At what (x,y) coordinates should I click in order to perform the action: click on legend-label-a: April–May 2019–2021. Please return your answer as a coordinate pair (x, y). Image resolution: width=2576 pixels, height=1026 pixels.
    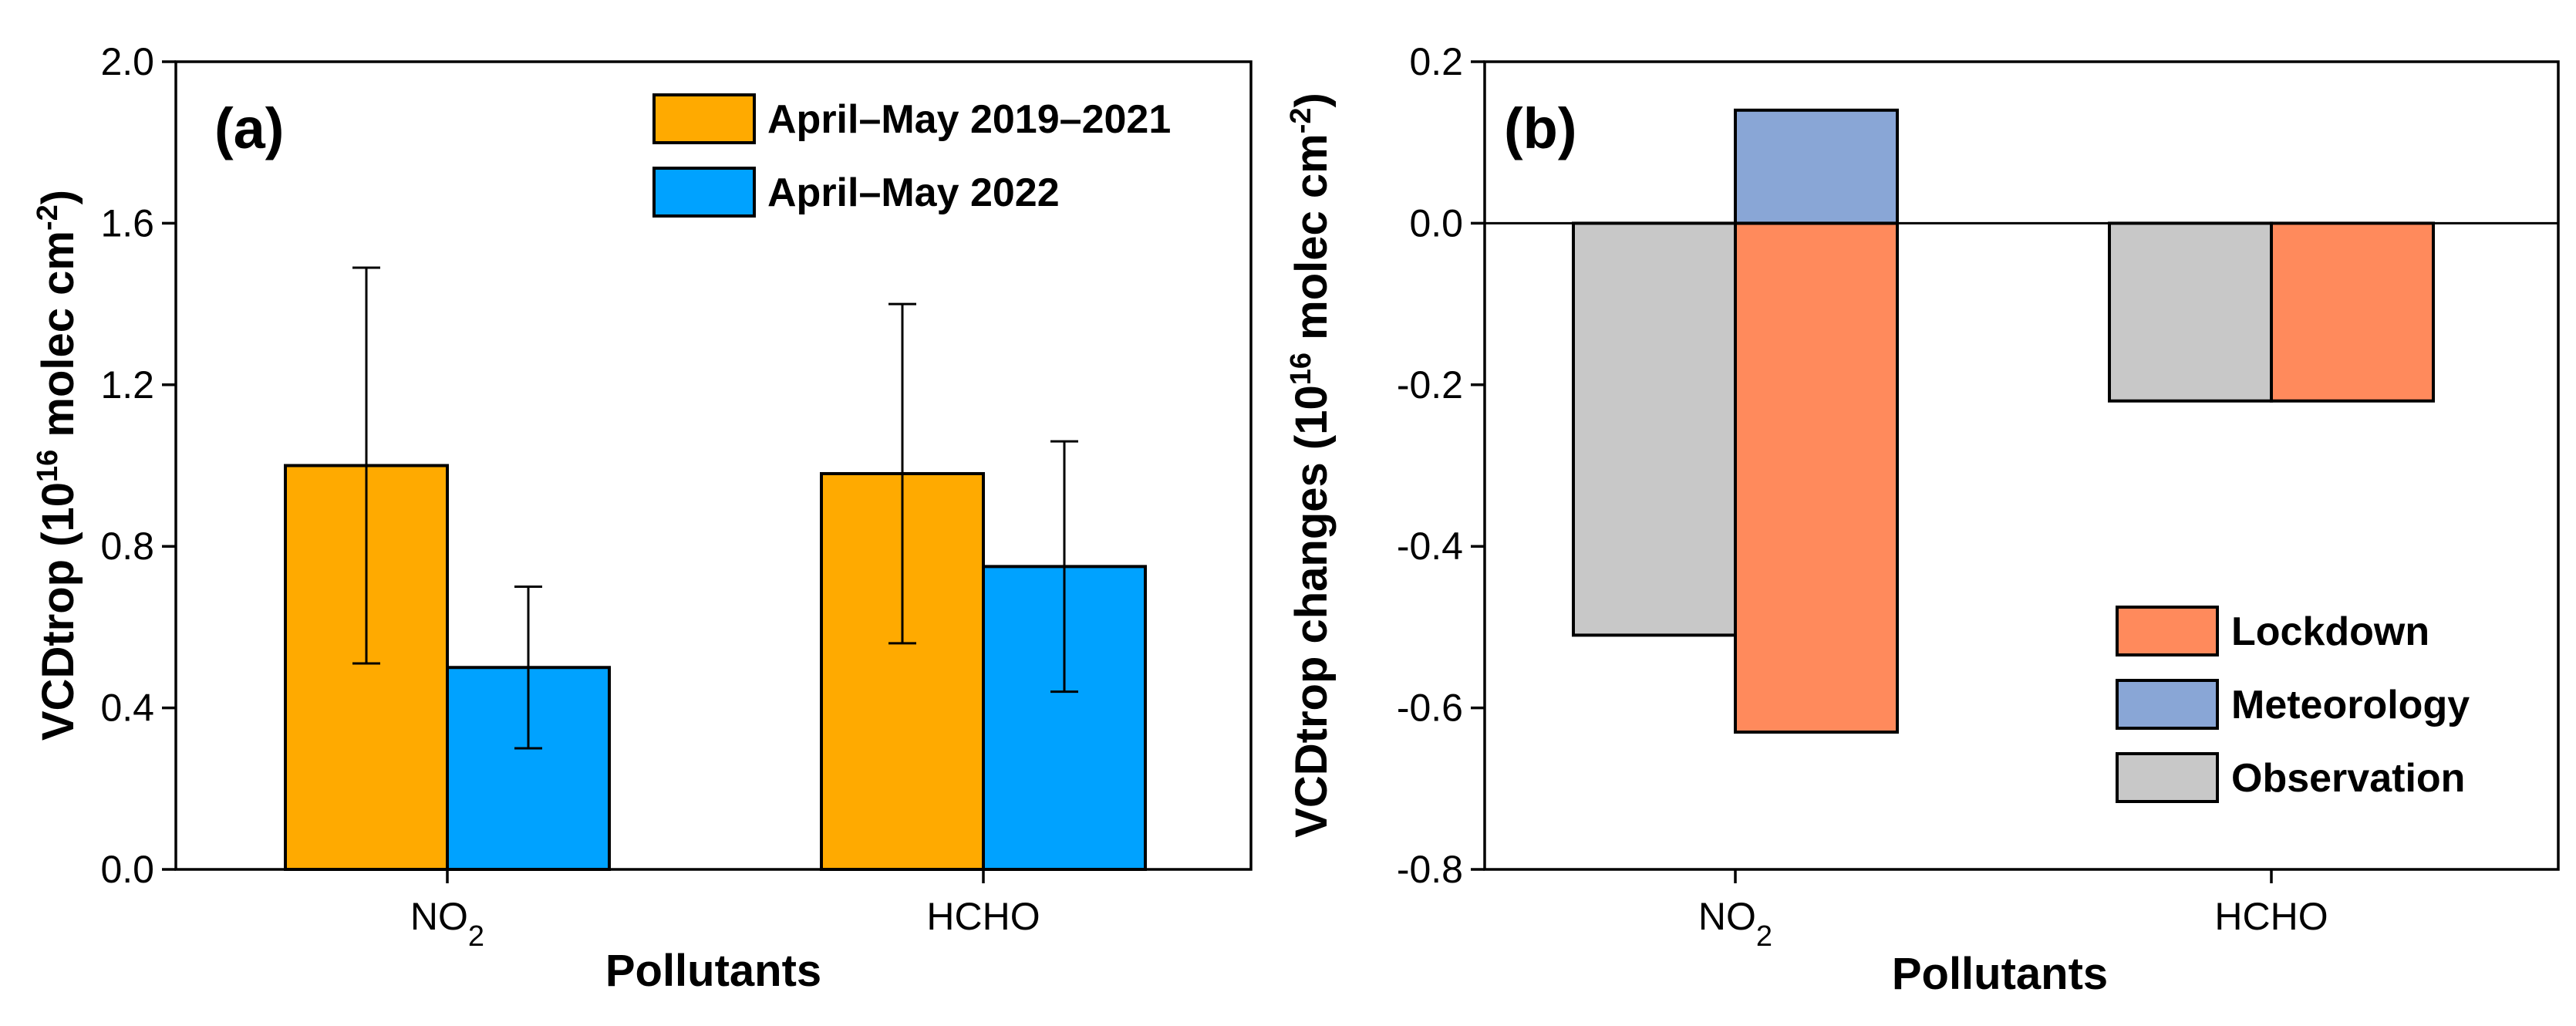
    Looking at the image, I should click on (969, 120).